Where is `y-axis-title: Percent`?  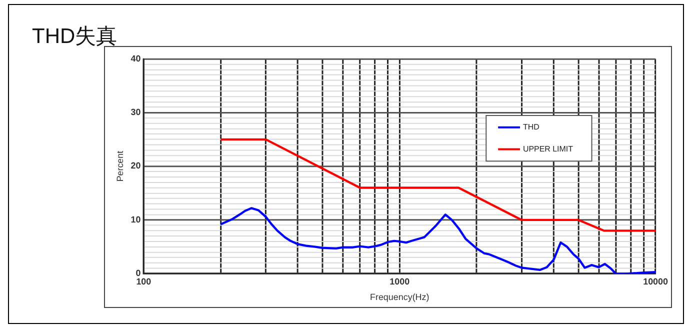 y-axis-title: Percent is located at coordinates (119, 166).